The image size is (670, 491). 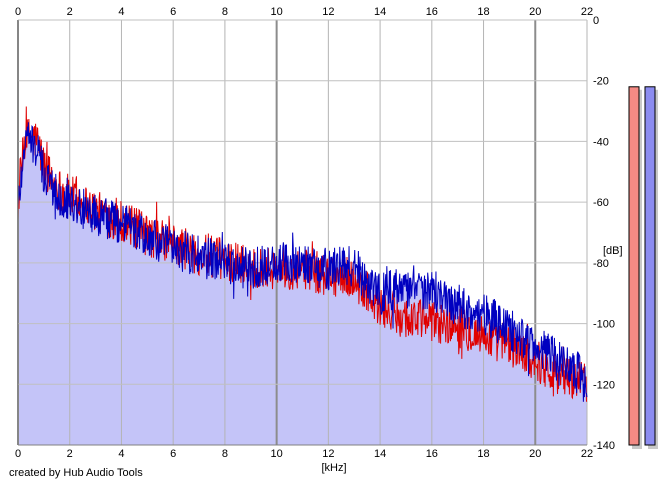 I want to click on x-tick-label-bottom: 20, so click(x=535, y=454).